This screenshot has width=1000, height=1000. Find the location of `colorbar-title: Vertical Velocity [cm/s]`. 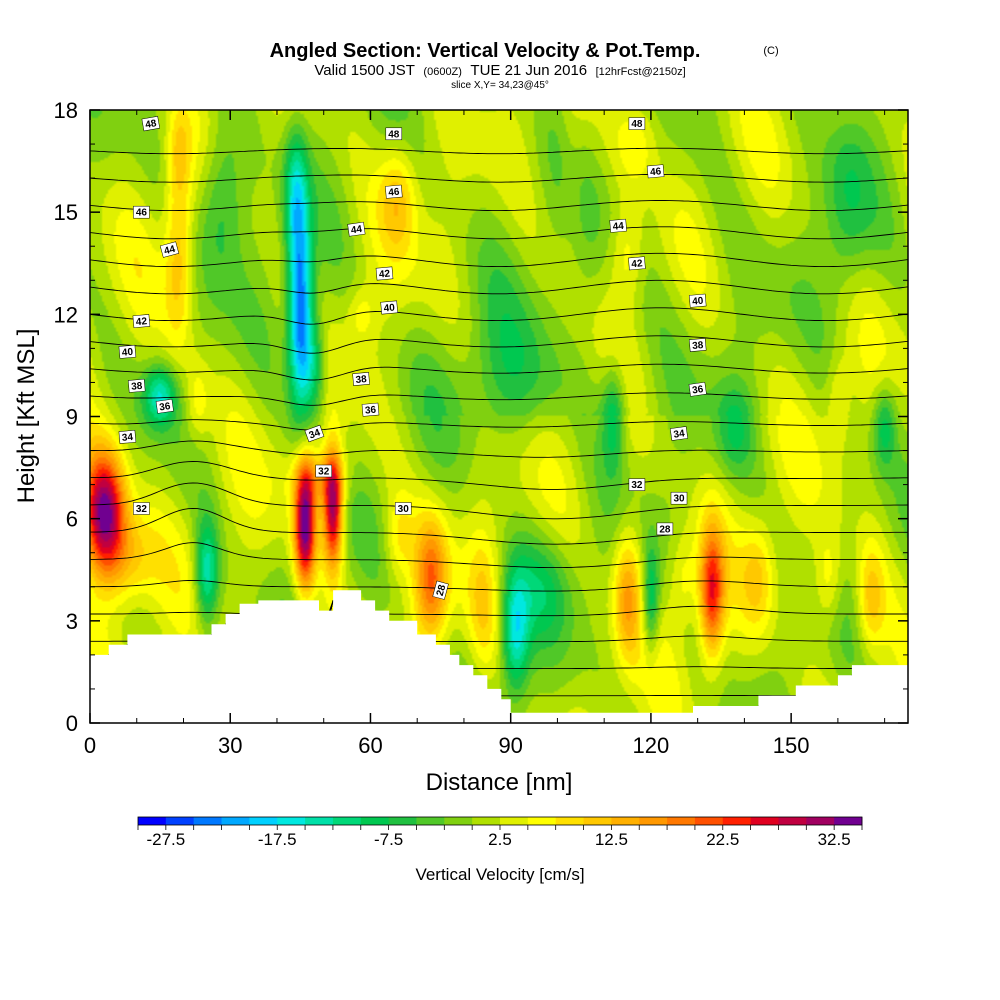

colorbar-title: Vertical Velocity [cm/s] is located at coordinates (499, 874).